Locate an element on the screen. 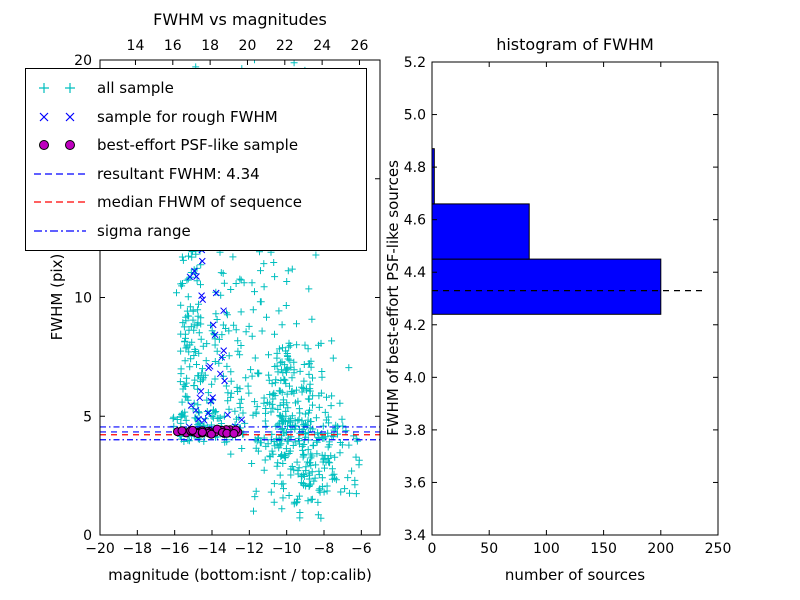 This screenshot has height=600, width=800. tick-label: 100 is located at coordinates (546, 549).